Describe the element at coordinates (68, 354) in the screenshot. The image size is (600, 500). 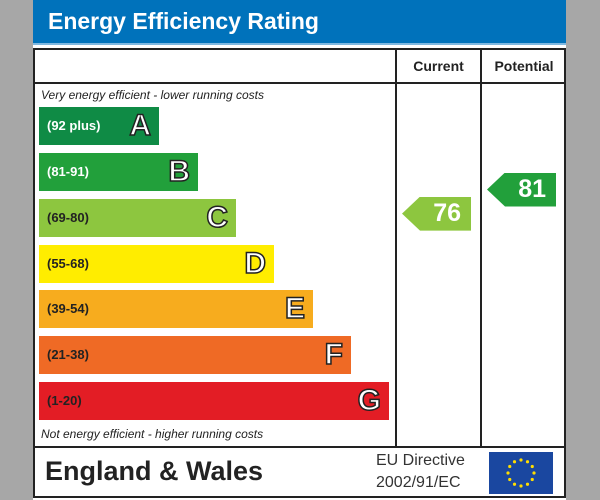
I see `band-range: (21-38)` at that location.